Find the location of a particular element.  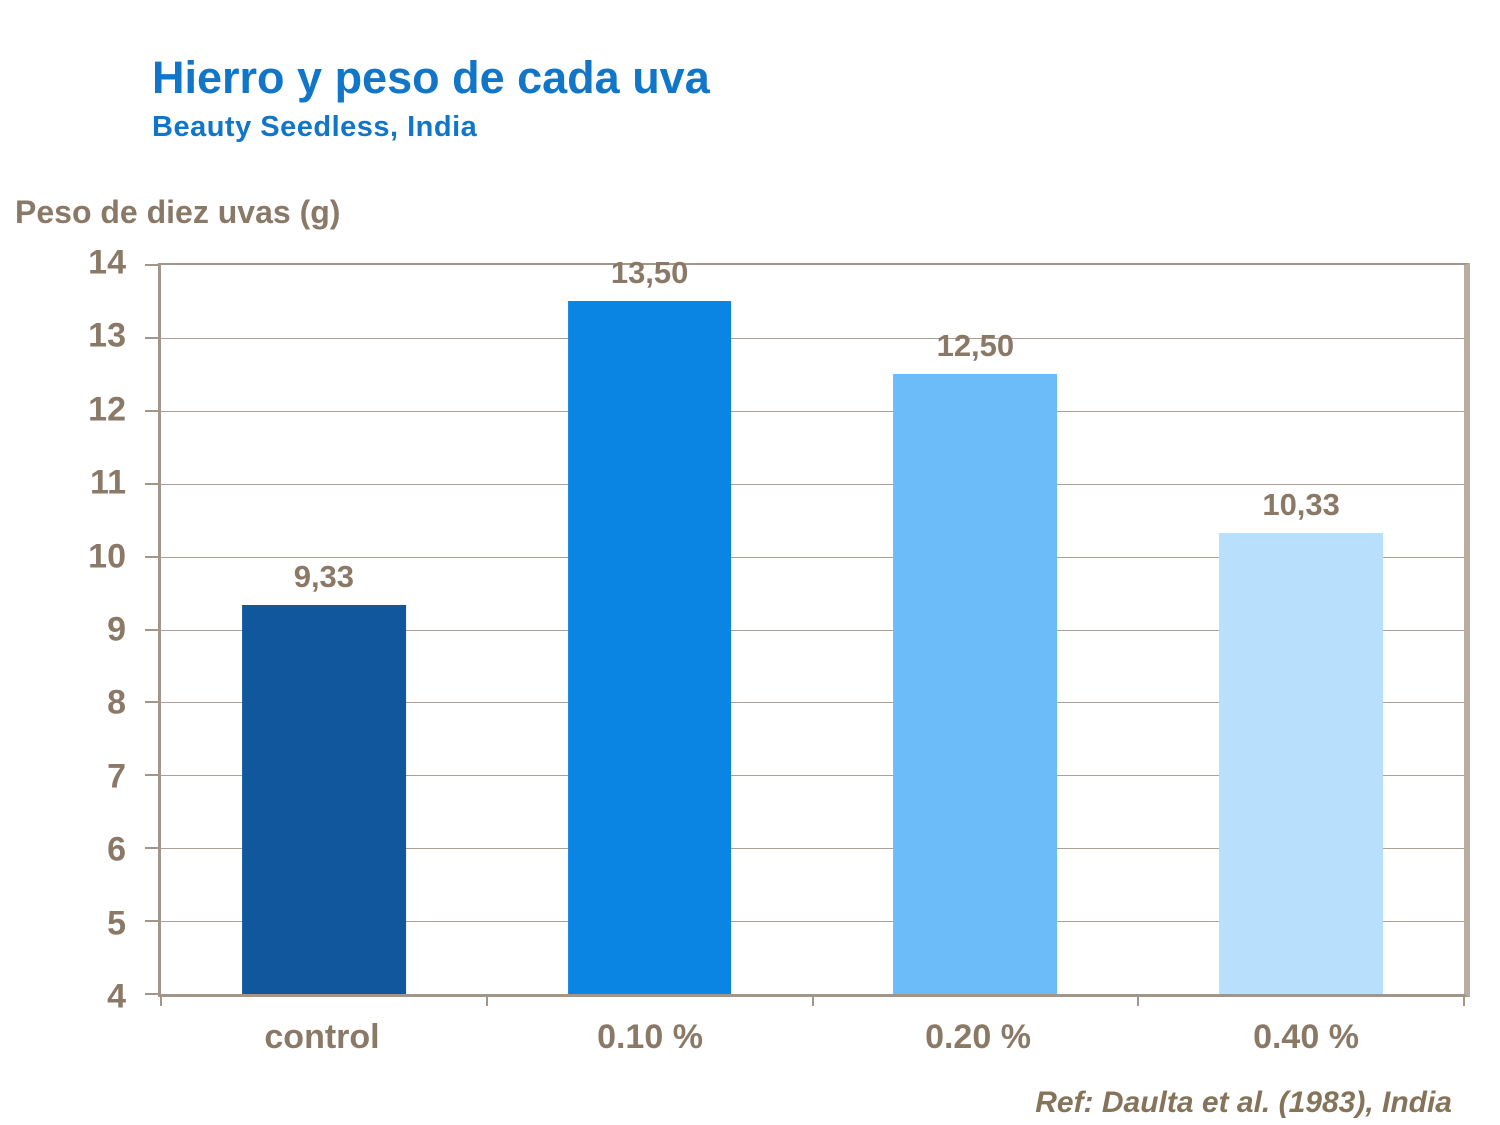

x-tick-label: control is located at coordinates (322, 1037).